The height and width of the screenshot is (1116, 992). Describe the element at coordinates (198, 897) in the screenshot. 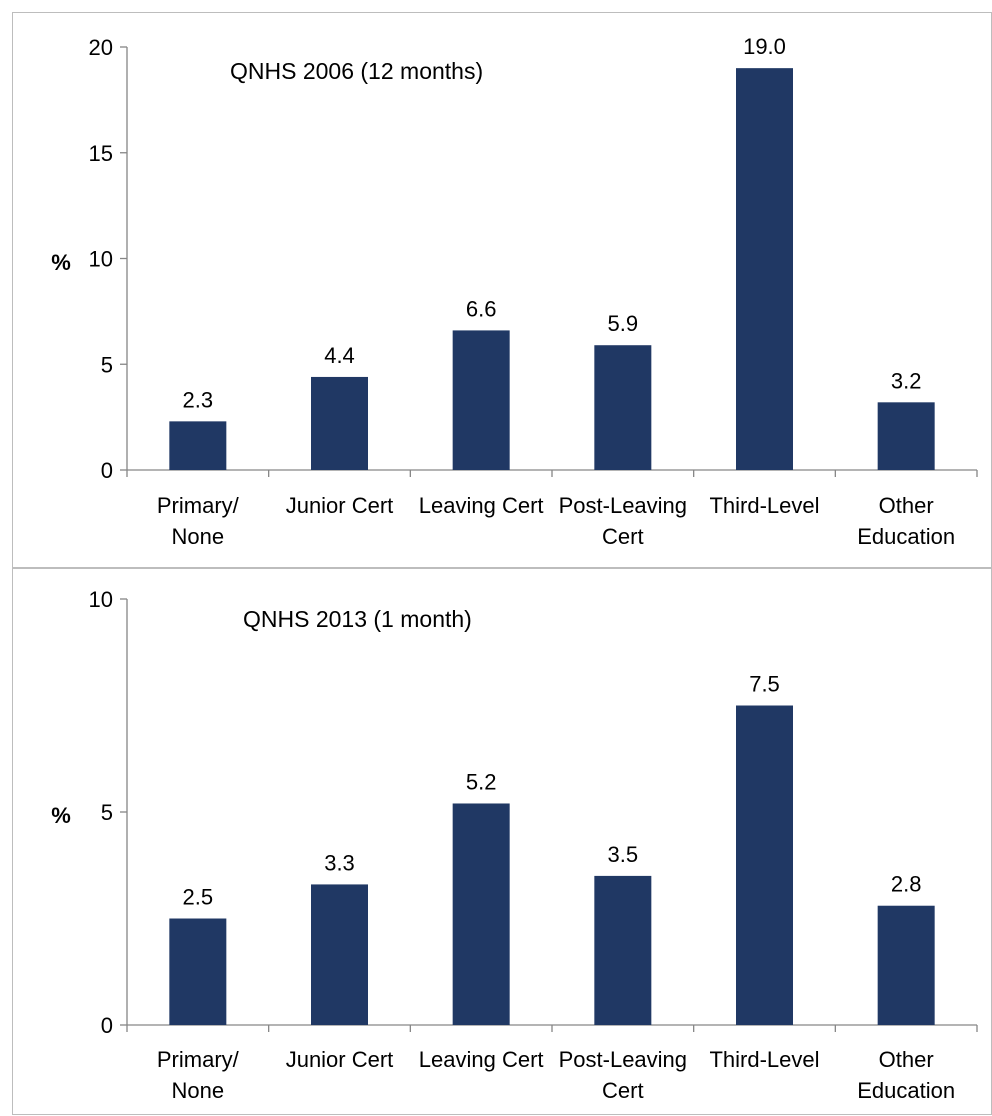

I see `data-label: 2.5` at that location.